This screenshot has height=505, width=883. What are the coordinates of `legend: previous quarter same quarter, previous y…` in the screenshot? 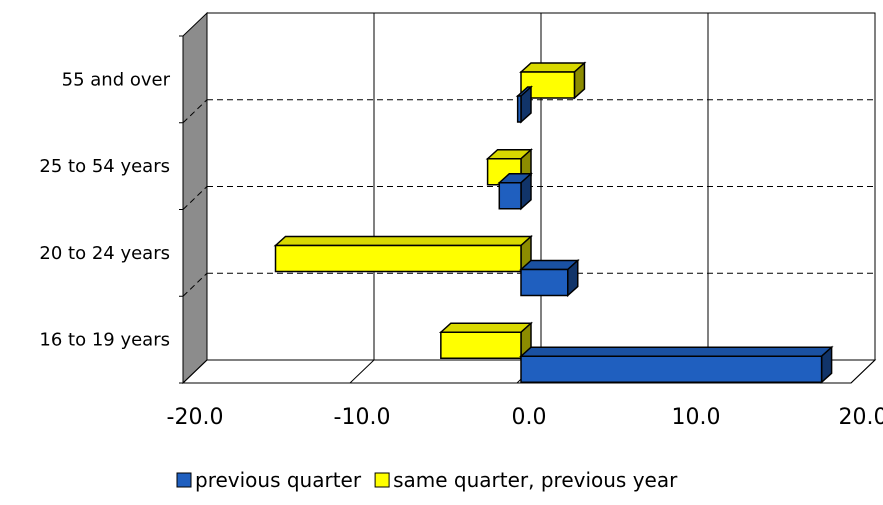 It's located at (427, 480).